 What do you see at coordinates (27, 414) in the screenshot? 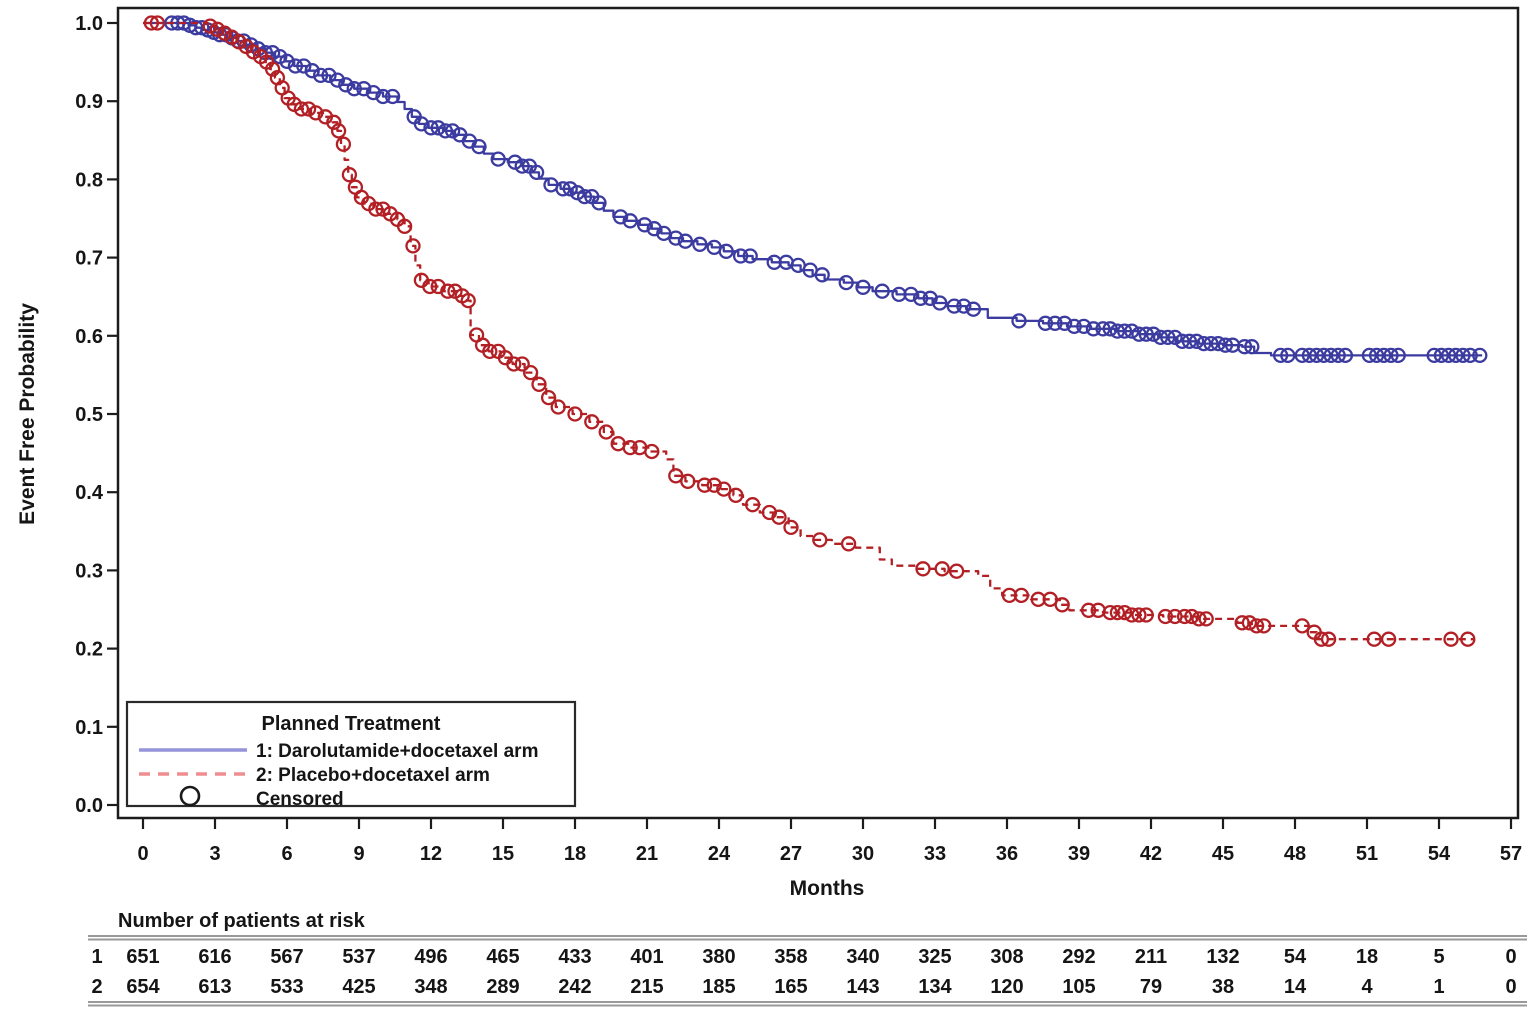
I see `y-axis-title: Event Free Probability` at bounding box center [27, 414].